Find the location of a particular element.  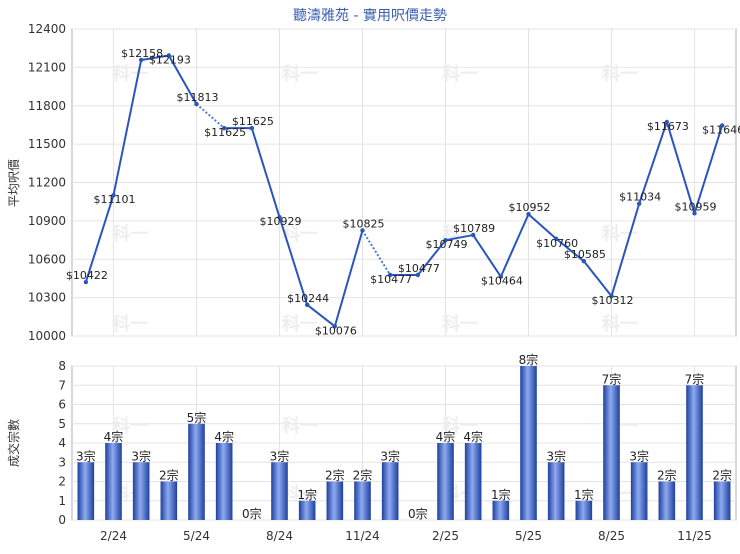

volume-y-tick: 1 is located at coordinates (62, 501).